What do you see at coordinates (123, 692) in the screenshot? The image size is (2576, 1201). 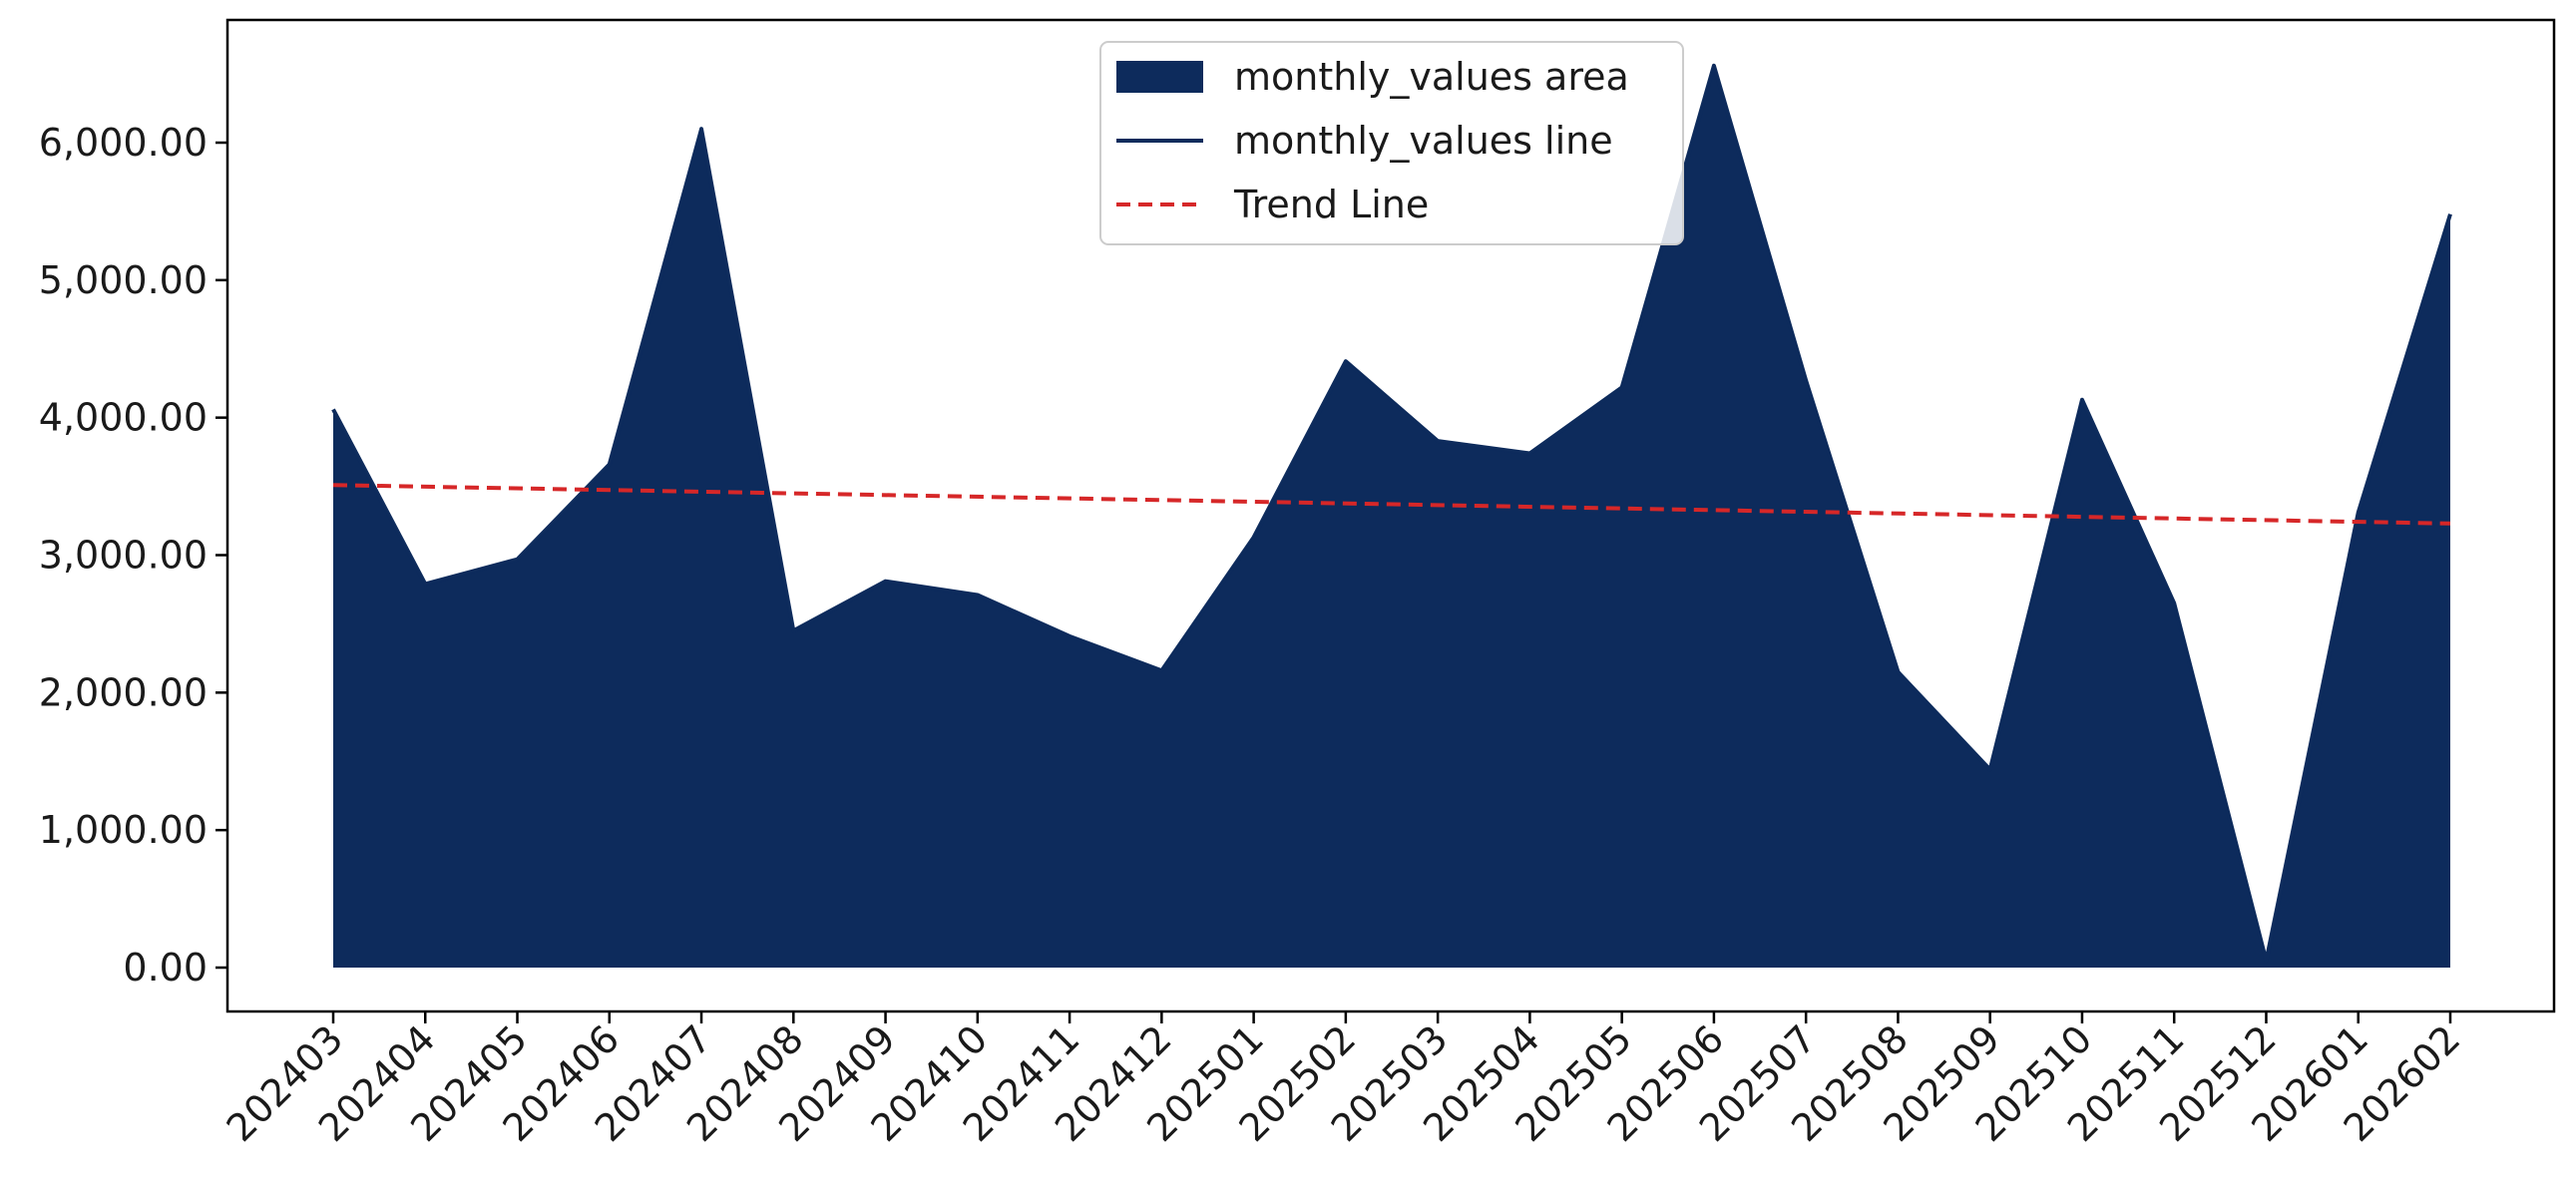 I see `y-tick-label: 2,000.00` at bounding box center [123, 692].